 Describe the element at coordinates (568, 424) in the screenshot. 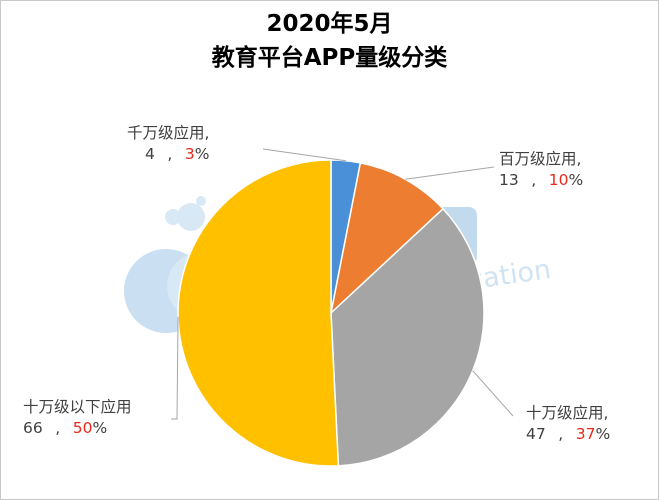

I see `slice-label-shiwan: 十万级应用, 47, 37%` at that location.